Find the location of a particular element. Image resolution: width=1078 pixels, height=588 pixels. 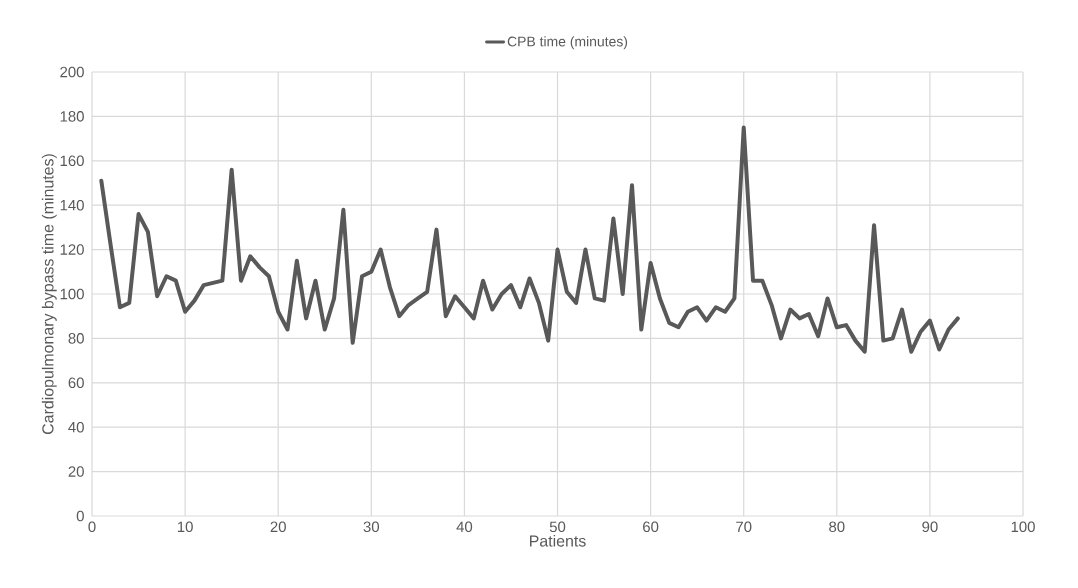

y-tick-label: 200 is located at coordinates (72, 72).